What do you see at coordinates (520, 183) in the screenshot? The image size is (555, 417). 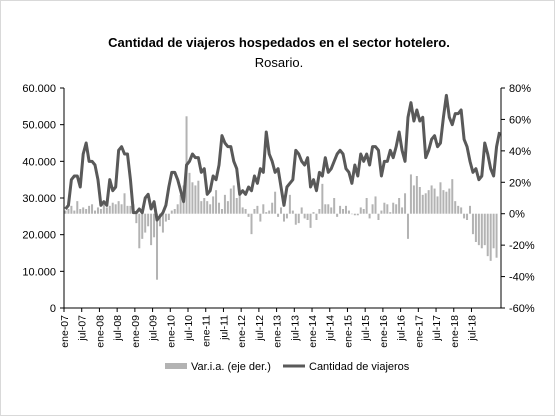 I see `y-right-tick-label: 20%` at bounding box center [520, 183].